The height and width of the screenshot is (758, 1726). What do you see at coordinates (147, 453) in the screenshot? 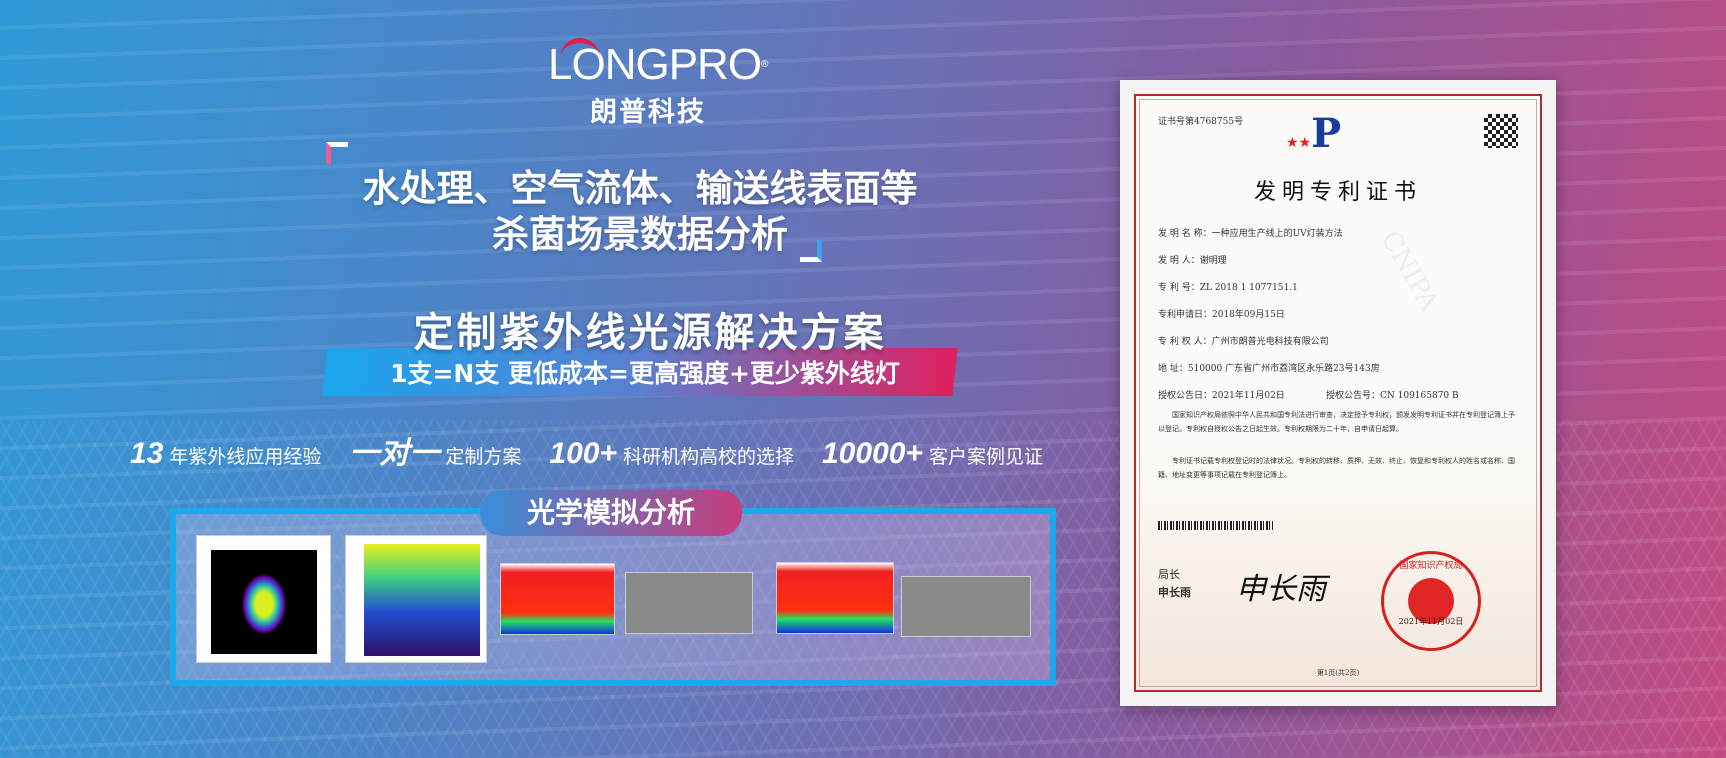
I see `stat-value: 13` at bounding box center [147, 453].